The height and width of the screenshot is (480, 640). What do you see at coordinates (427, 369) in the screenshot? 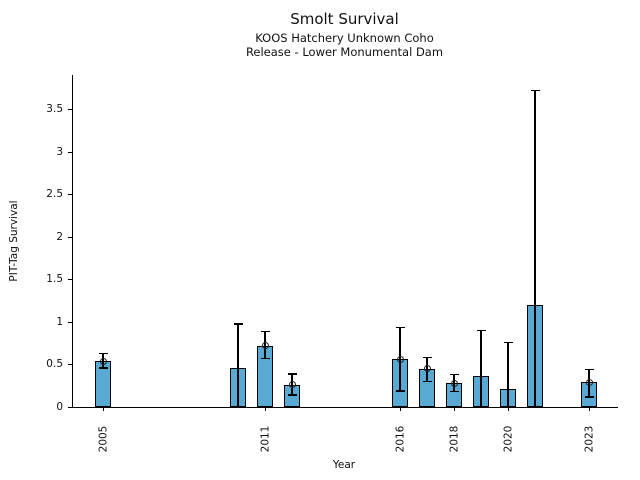
I see `point-marker-2017` at bounding box center [427, 369].